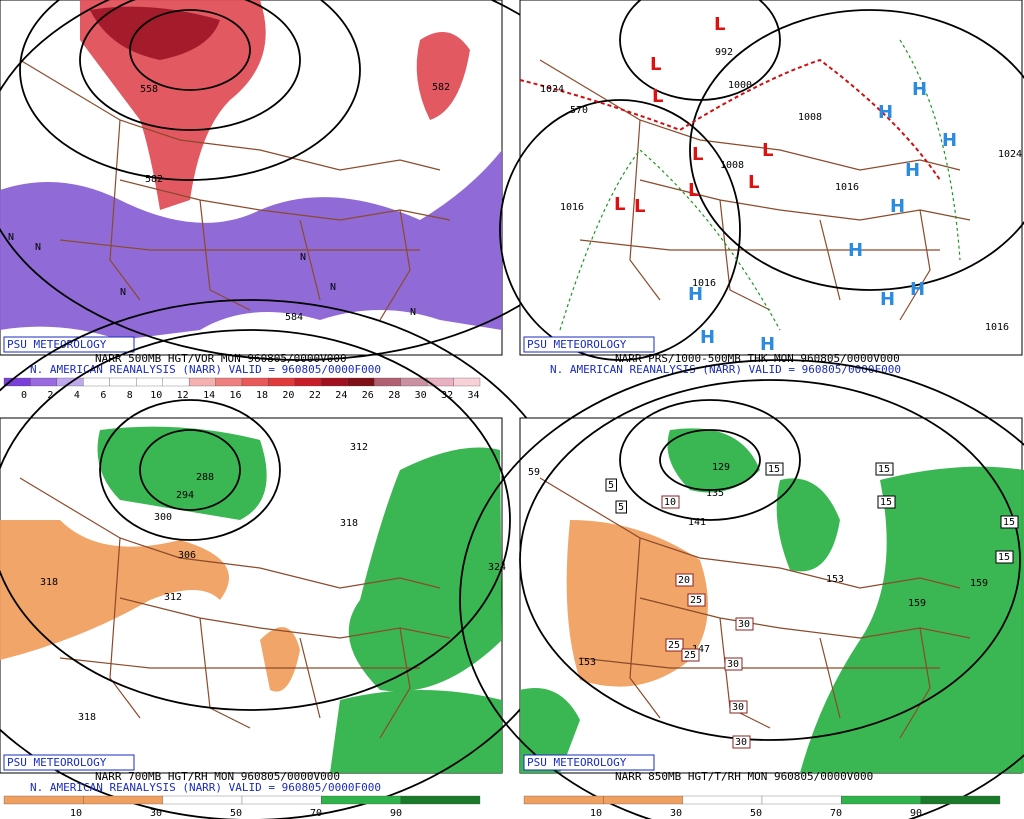 This screenshot has height=819, width=1024. I want to click on colorbar-label: 20, so click(288, 395).